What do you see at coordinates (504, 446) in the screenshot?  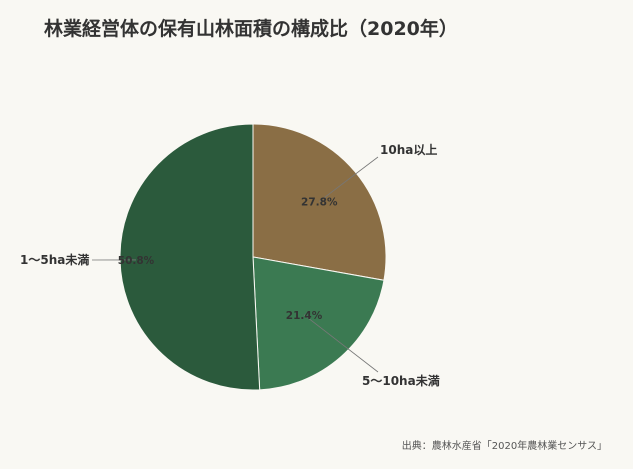 I see `source-note: 出典：農林水産省「2020年農林業センサス」` at bounding box center [504, 446].